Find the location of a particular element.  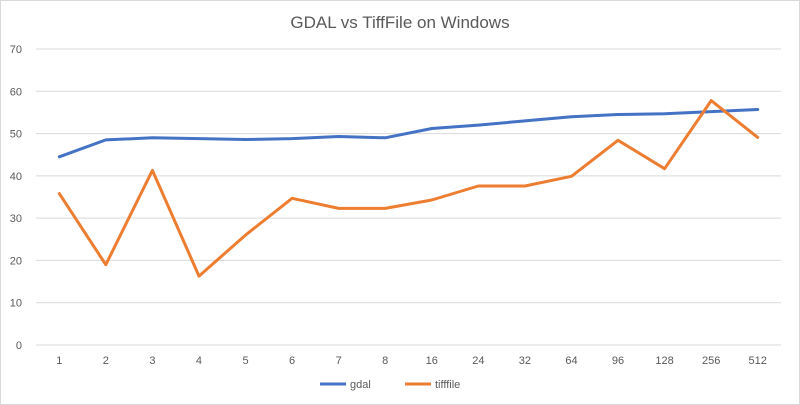

x-tick-label: 8 is located at coordinates (385, 361).